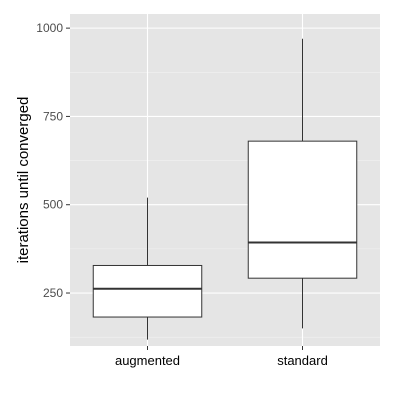 This screenshot has width=400, height=400. What do you see at coordinates (53, 293) in the screenshot?
I see `y-tick-label: 250` at bounding box center [53, 293].